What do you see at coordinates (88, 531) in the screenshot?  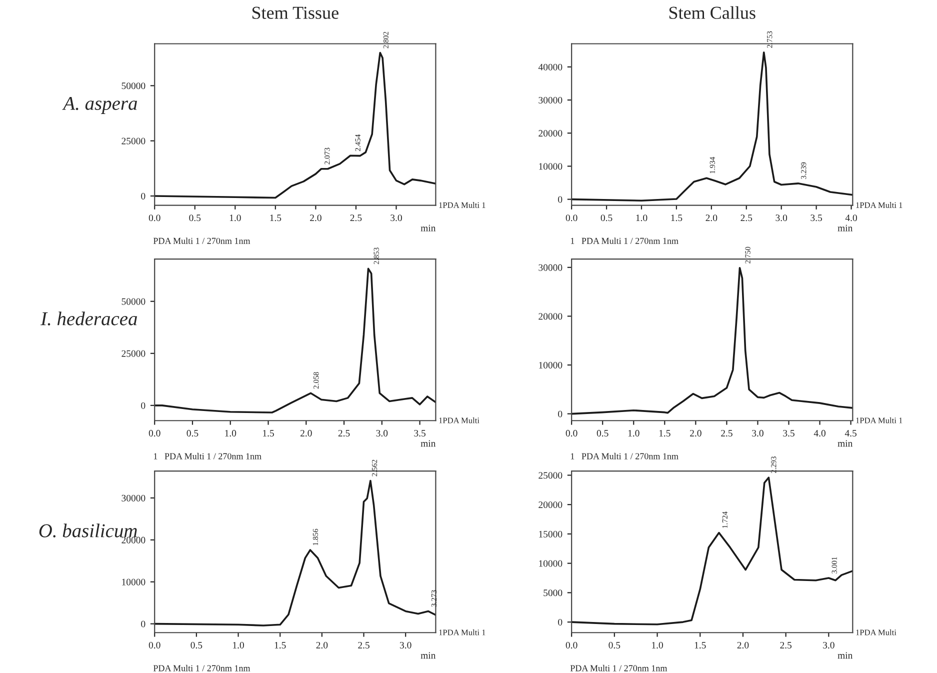 I see `y-axis-title: O. basilicum` at bounding box center [88, 531].